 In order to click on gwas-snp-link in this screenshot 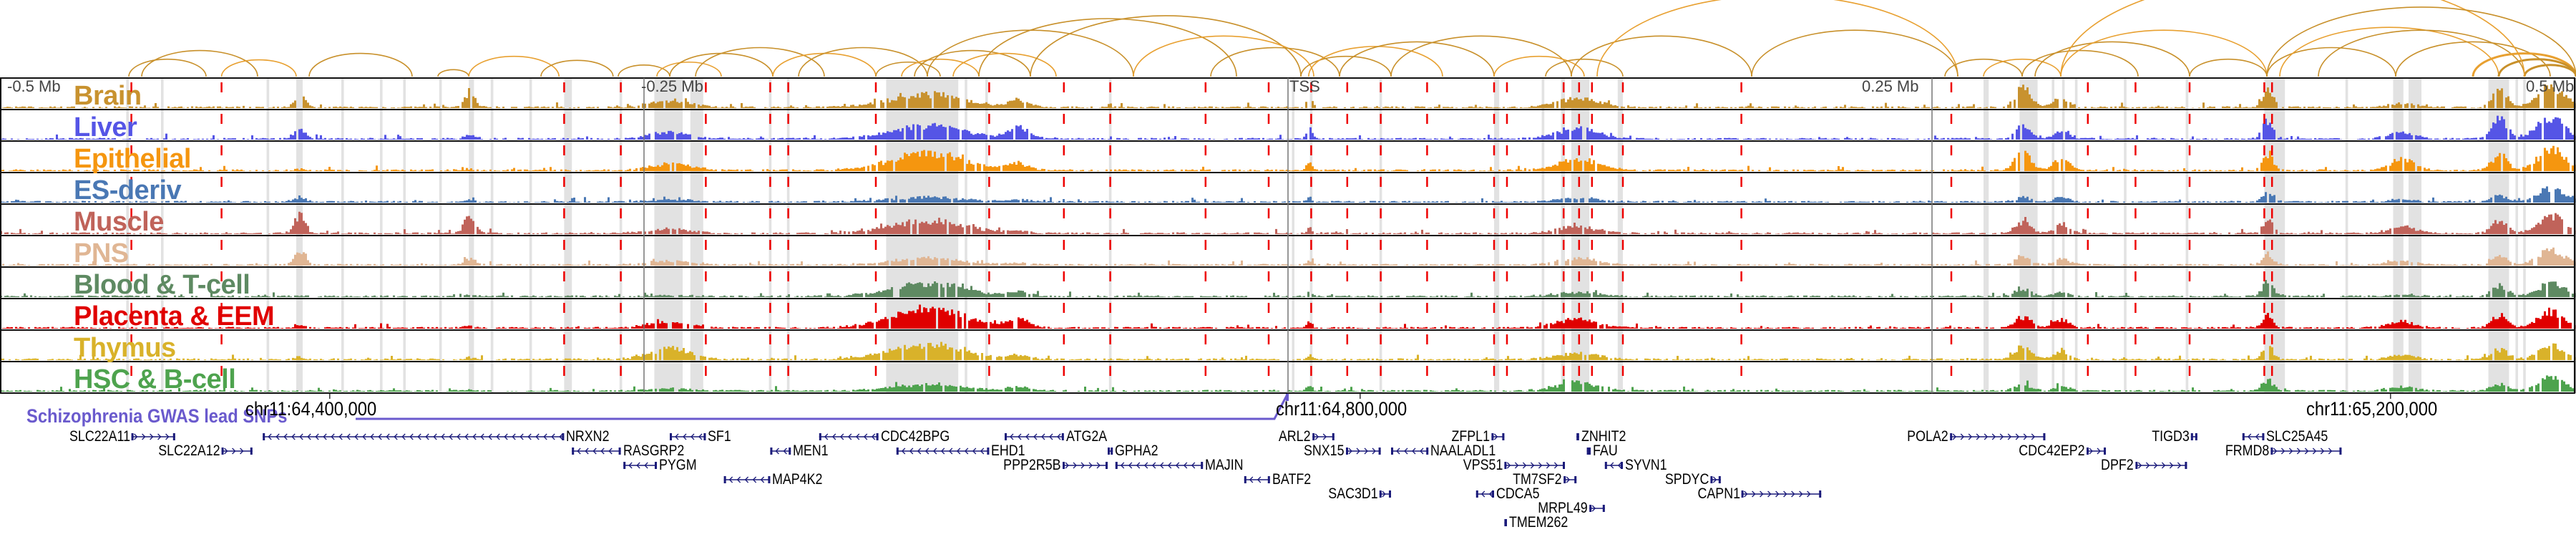, I will do `click(822, 407)`.